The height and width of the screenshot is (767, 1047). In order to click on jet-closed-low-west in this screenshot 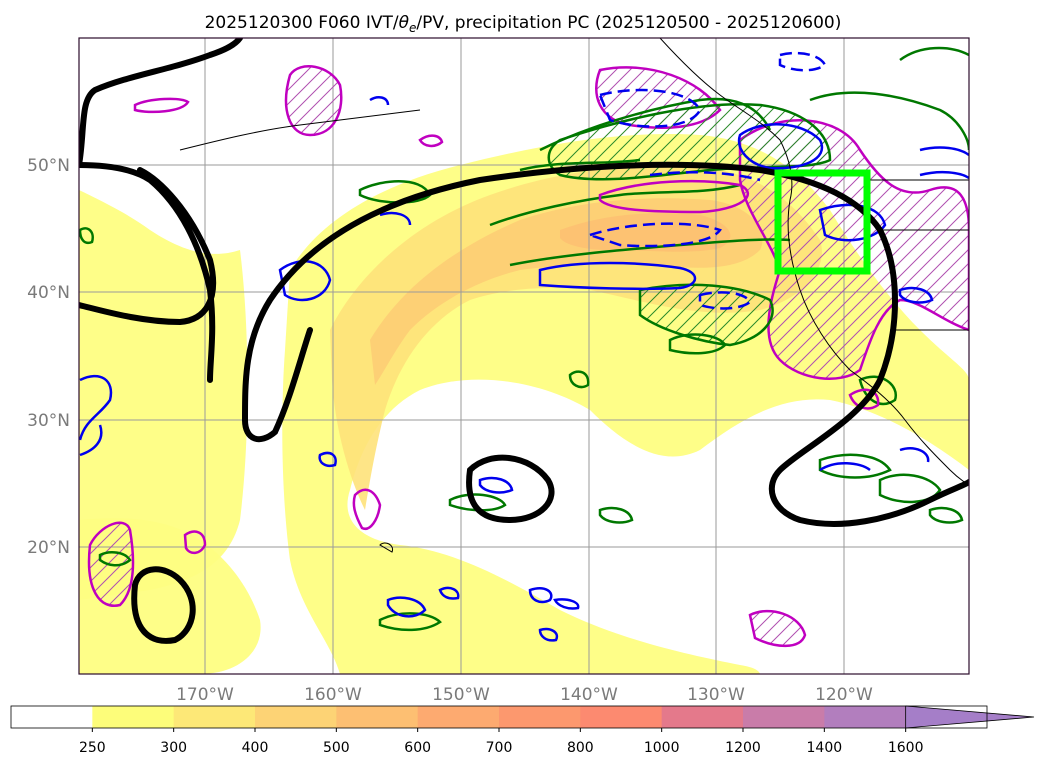, I will do `click(163, 605)`.